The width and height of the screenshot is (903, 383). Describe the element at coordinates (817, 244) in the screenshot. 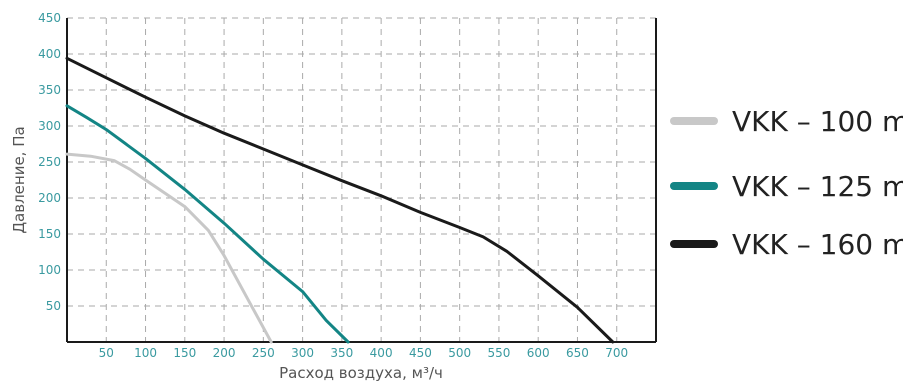

I see `legend-label: VKK – 160 m` at that location.